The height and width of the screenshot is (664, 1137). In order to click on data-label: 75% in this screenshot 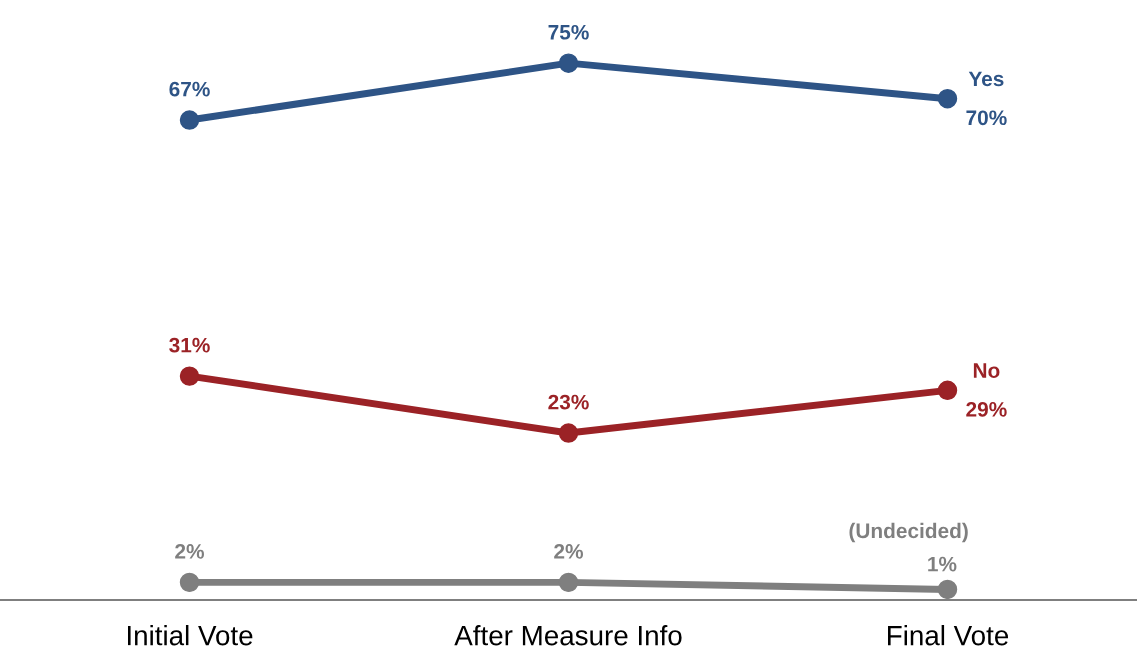, I will do `click(568, 32)`.